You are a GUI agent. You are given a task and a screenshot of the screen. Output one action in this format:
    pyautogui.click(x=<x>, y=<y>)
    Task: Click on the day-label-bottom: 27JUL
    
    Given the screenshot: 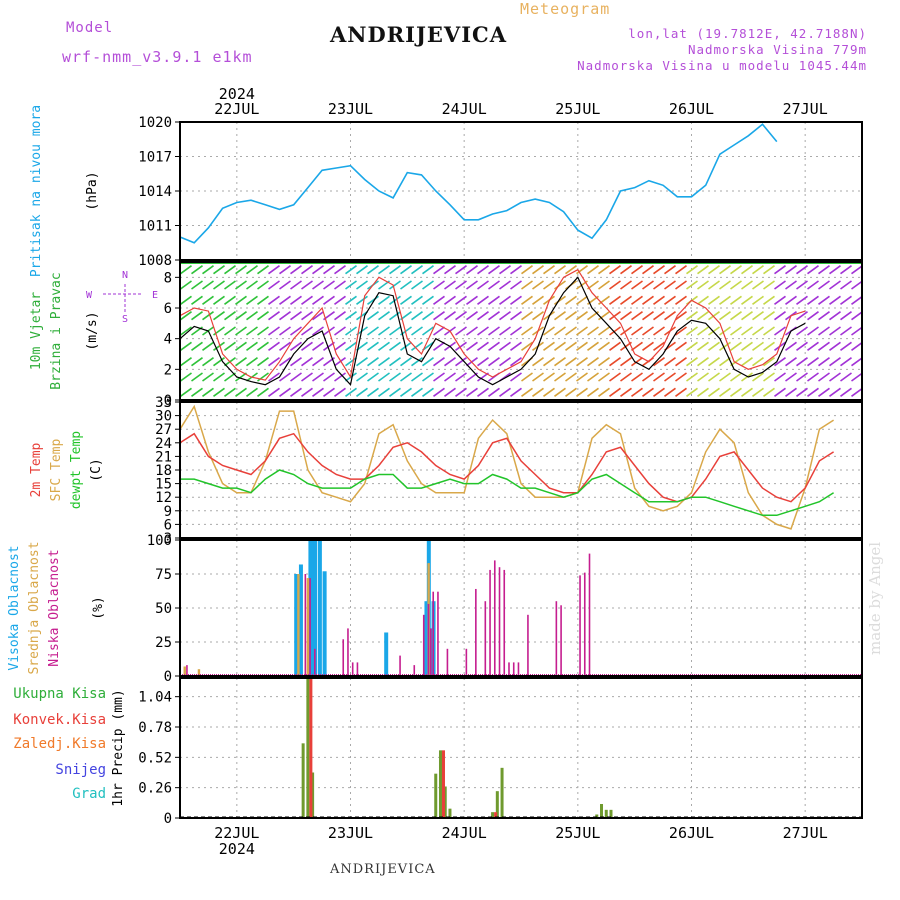 What is the action you would take?
    pyautogui.click(x=805, y=833)
    